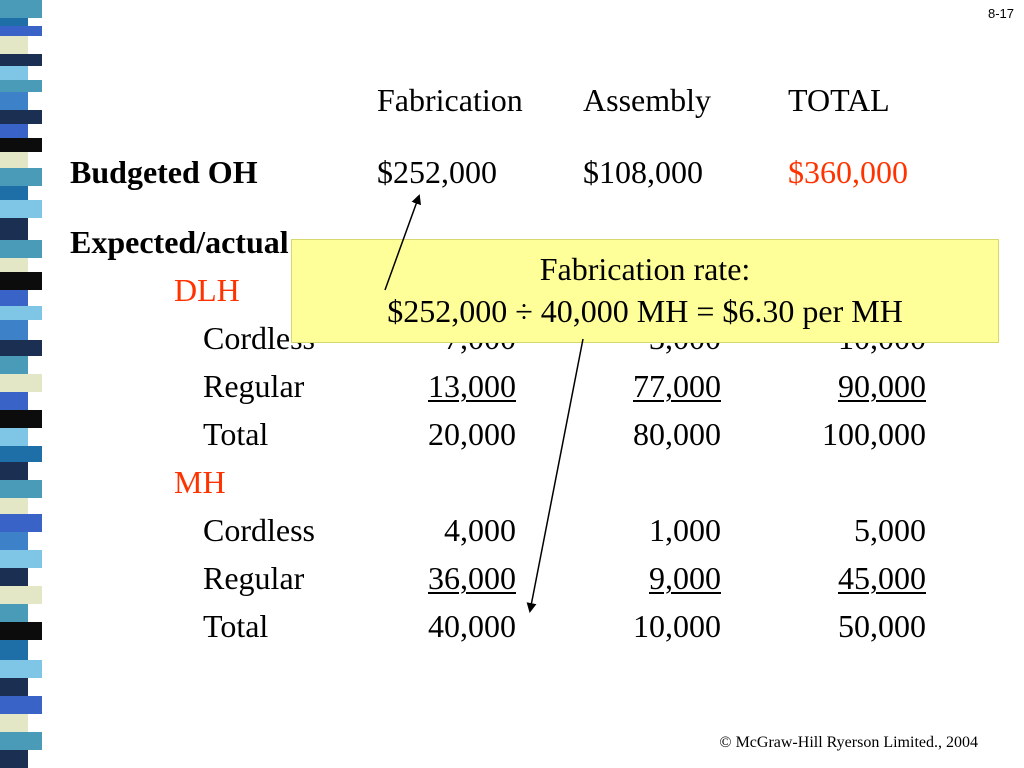 The width and height of the screenshot is (1024, 768). Describe the element at coordinates (685, 578) in the screenshot. I see `mh-regular-assembly: 9,000` at that location.